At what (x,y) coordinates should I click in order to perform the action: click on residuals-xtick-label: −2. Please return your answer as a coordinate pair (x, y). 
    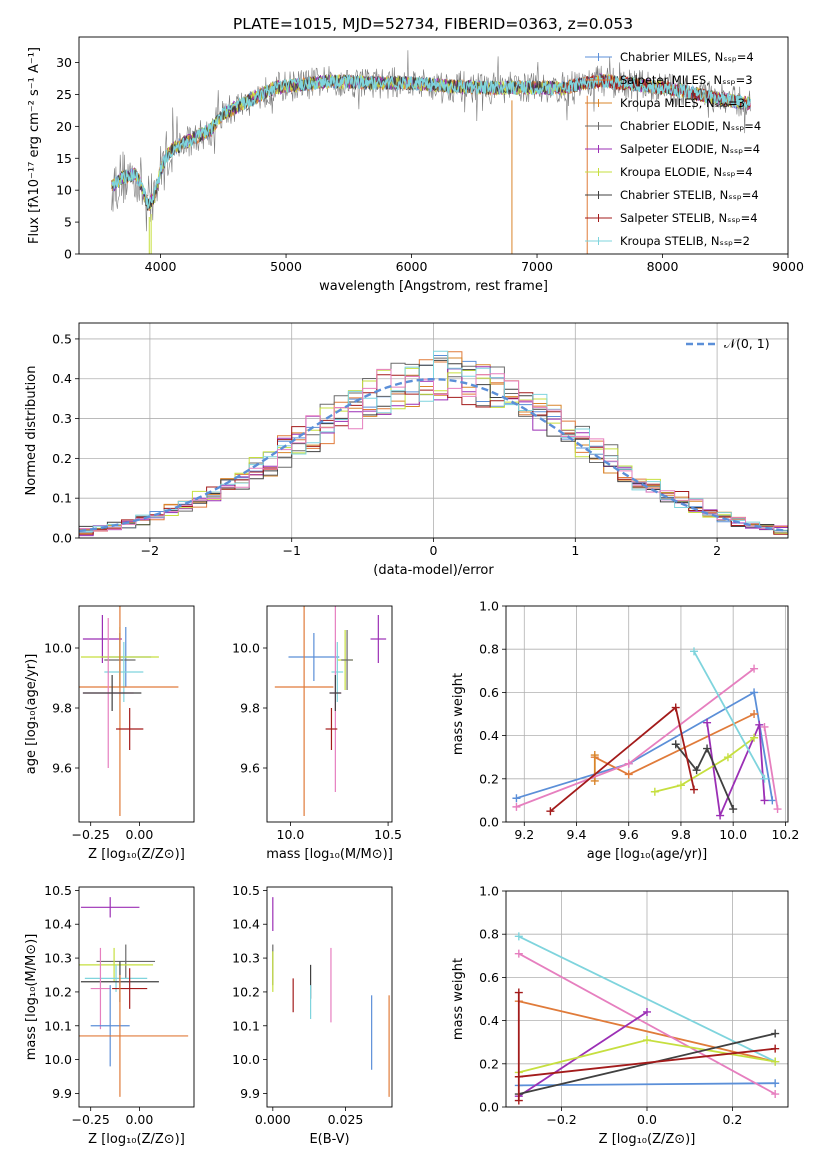
    Looking at the image, I should click on (150, 550).